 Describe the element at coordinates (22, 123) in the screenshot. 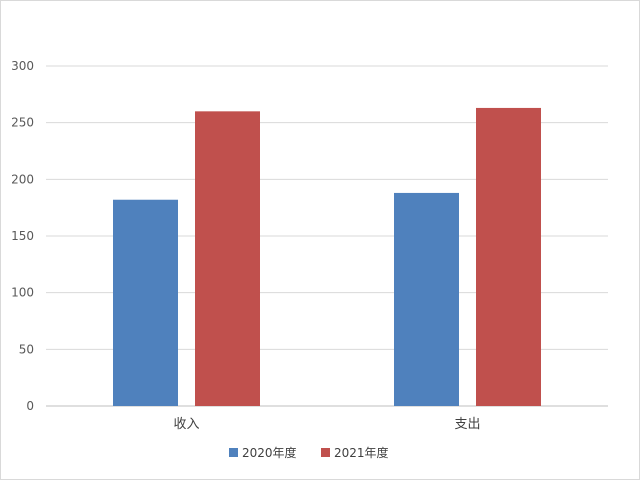

I see `y-tick-label: 250` at that location.